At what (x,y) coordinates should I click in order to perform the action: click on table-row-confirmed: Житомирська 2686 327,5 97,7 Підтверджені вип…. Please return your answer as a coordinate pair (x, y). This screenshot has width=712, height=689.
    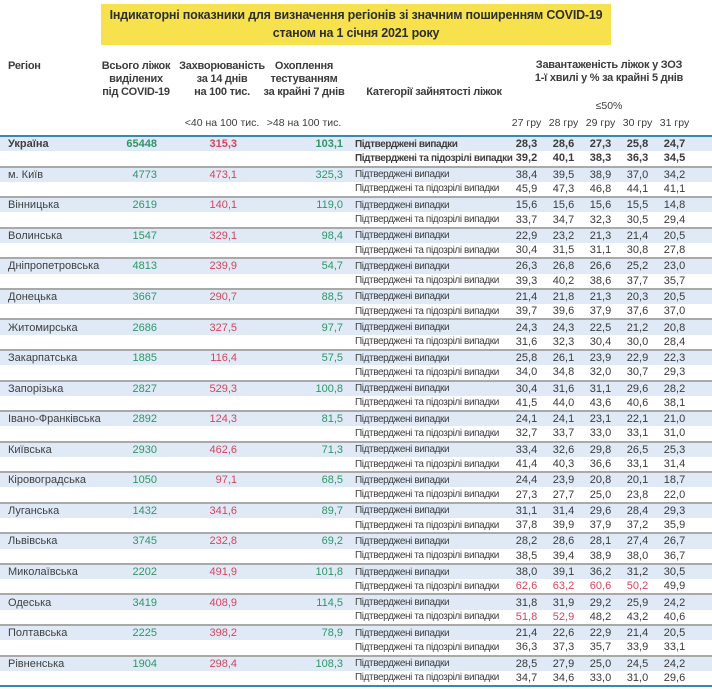
    Looking at the image, I should click on (356, 327).